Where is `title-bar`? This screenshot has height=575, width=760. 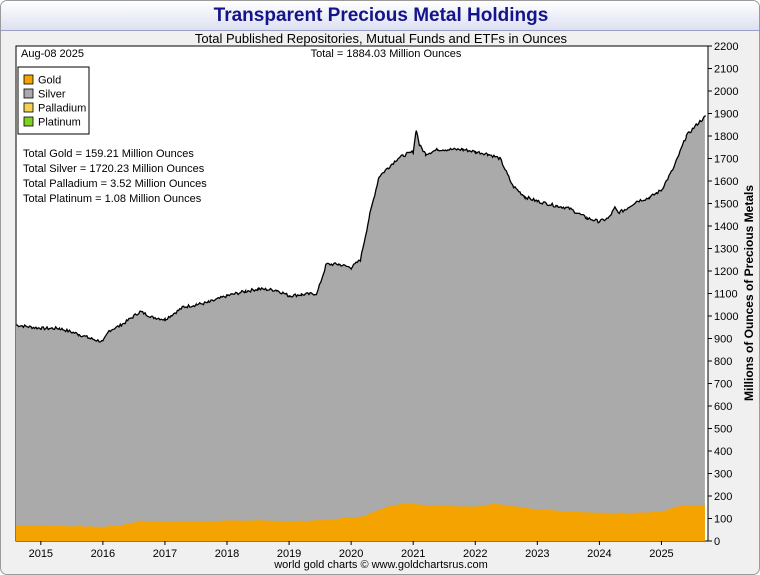
title-bar is located at coordinates (380, 16).